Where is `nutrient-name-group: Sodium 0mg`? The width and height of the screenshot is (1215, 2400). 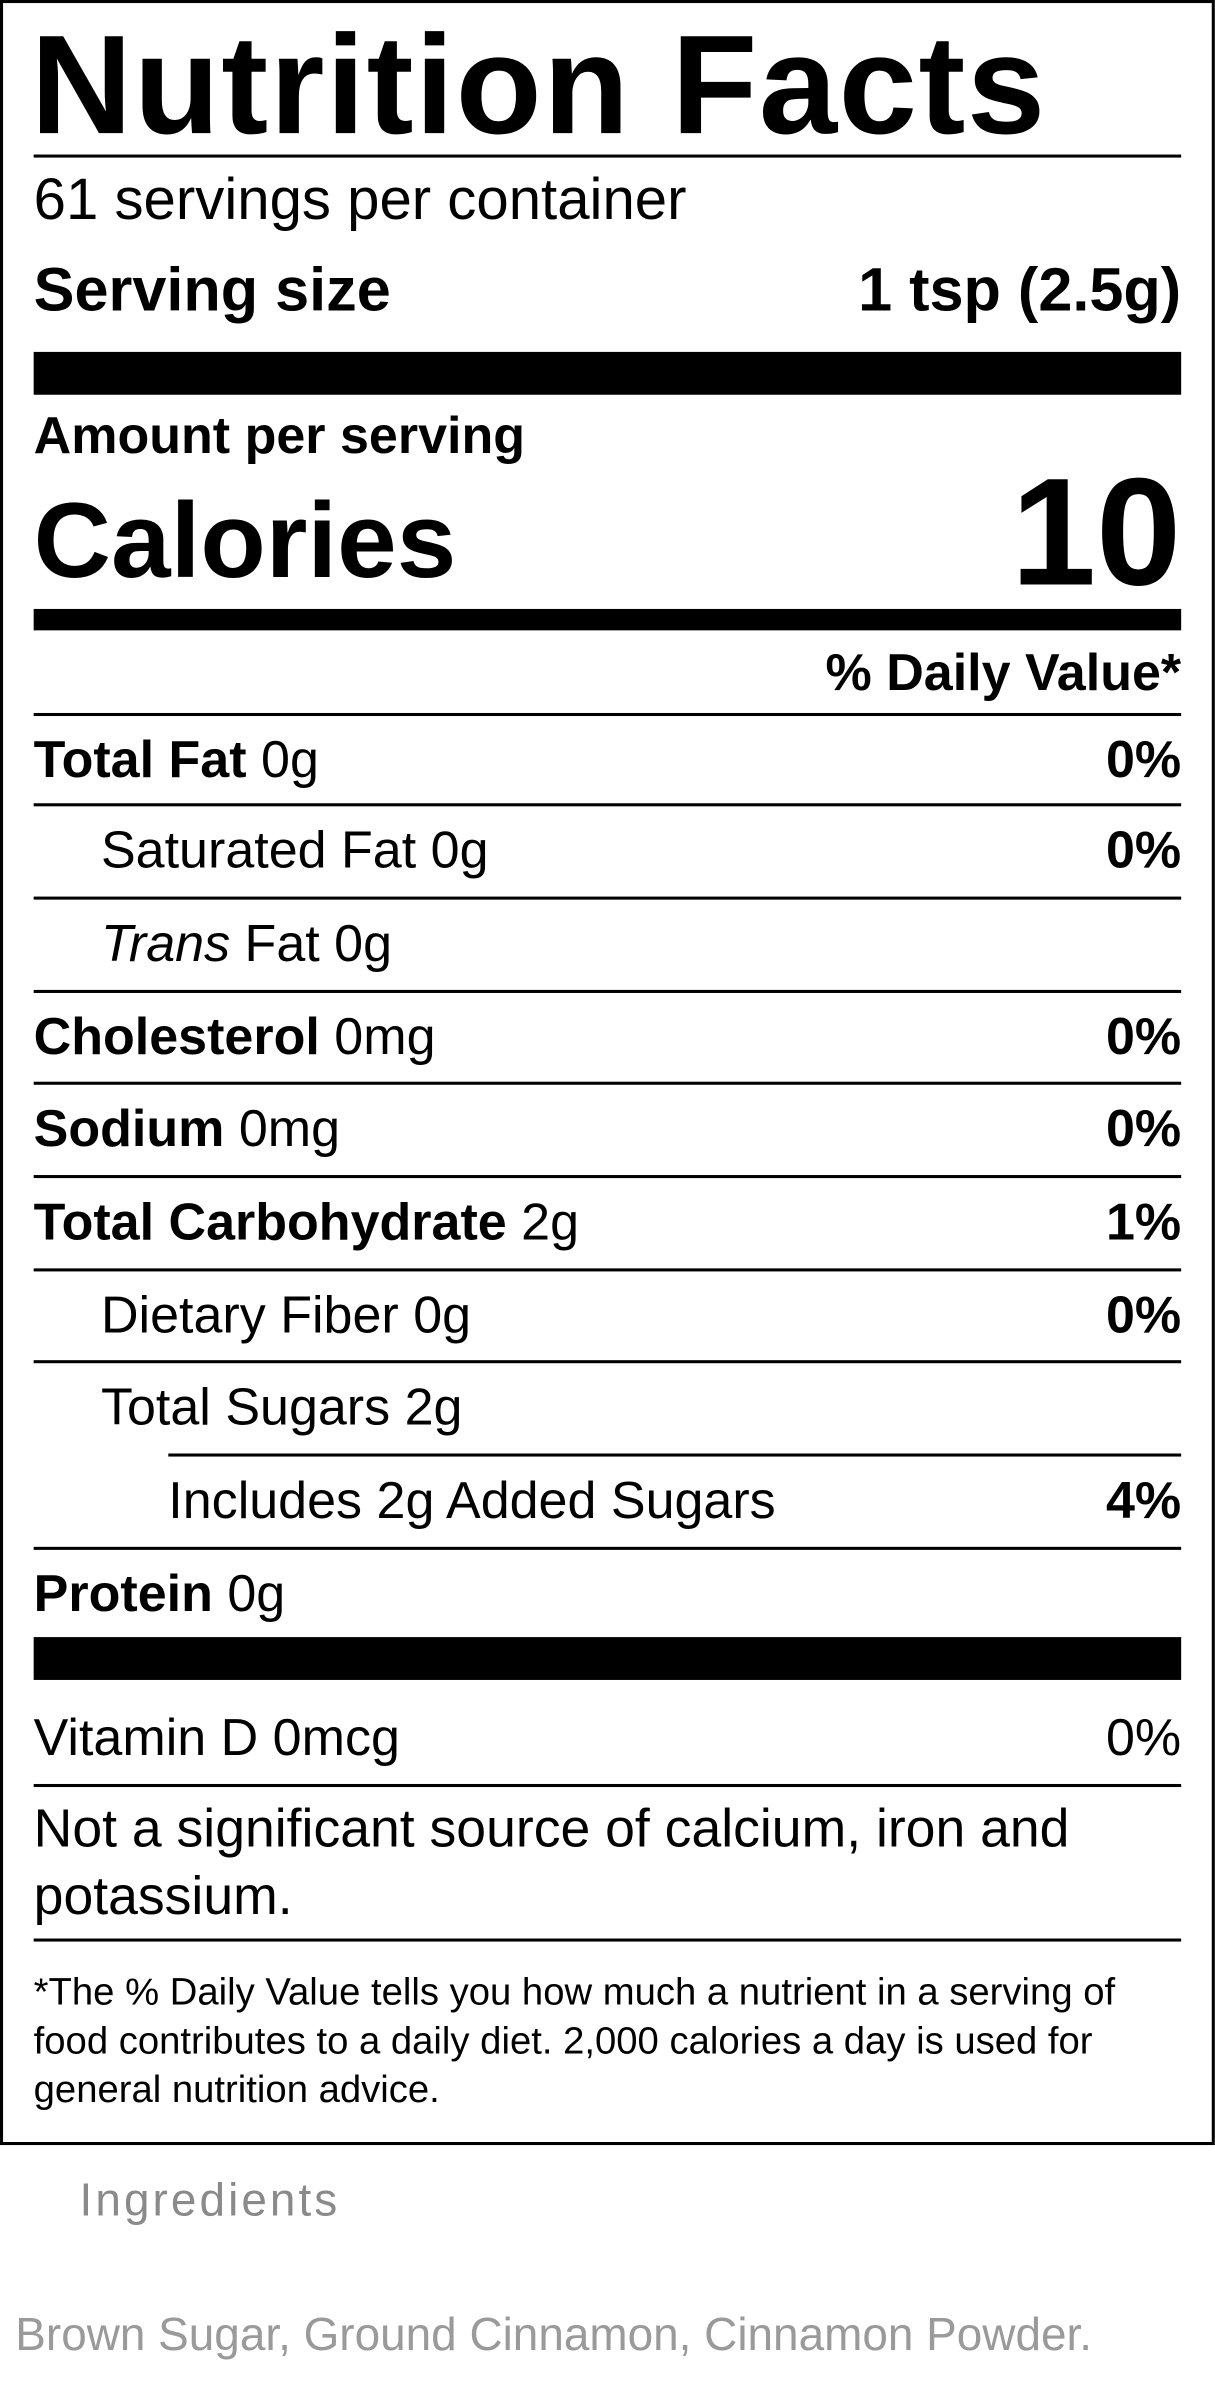 nutrient-name-group: Sodium 0mg is located at coordinates (187, 1129).